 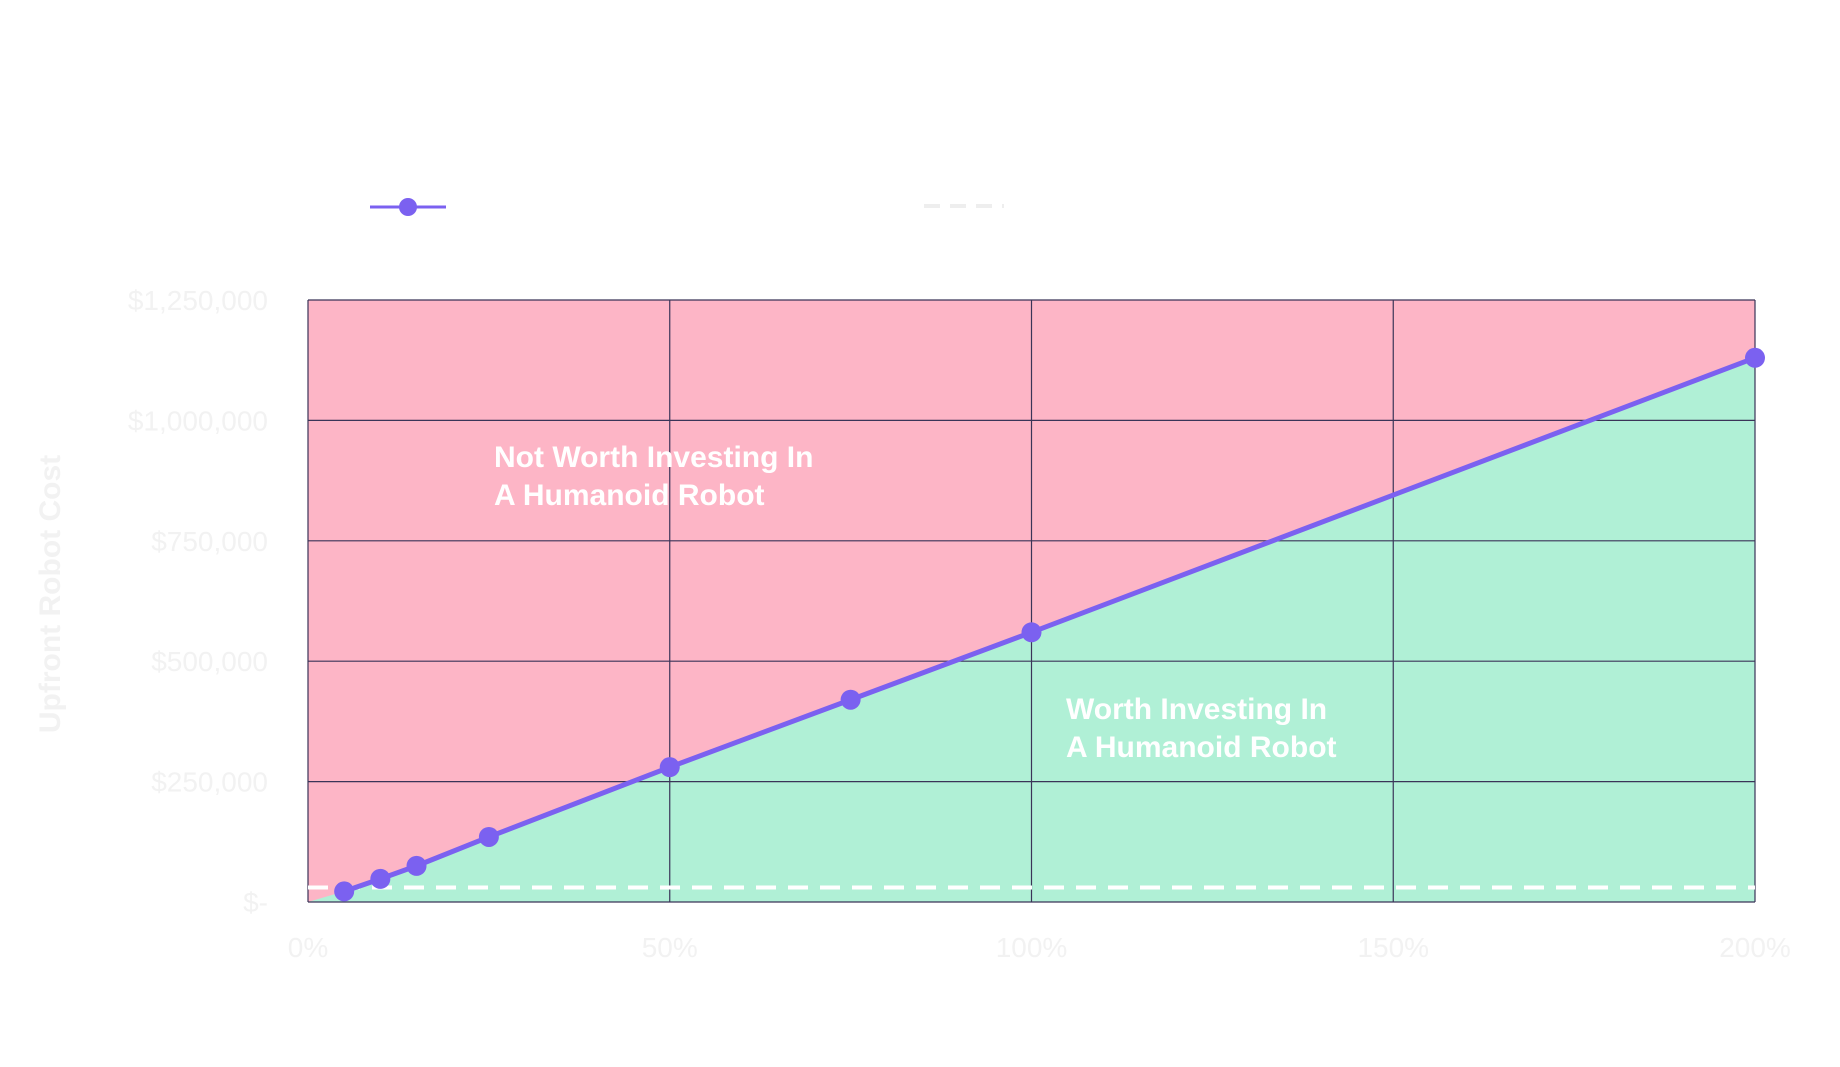 What do you see at coordinates (308, 947) in the screenshot?
I see `x-tick-label: 0%` at bounding box center [308, 947].